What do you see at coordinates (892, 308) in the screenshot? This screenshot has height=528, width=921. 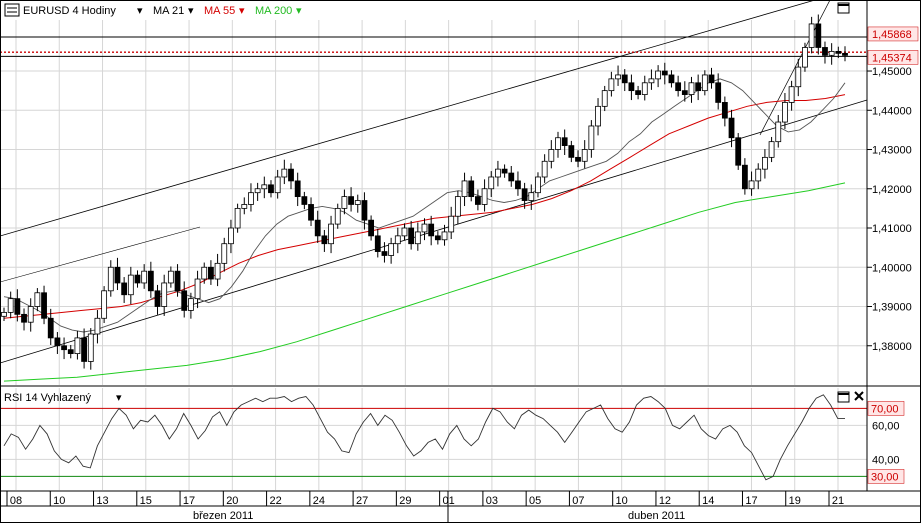 I see `yaxis-tick-label: 1,39000` at bounding box center [892, 308].